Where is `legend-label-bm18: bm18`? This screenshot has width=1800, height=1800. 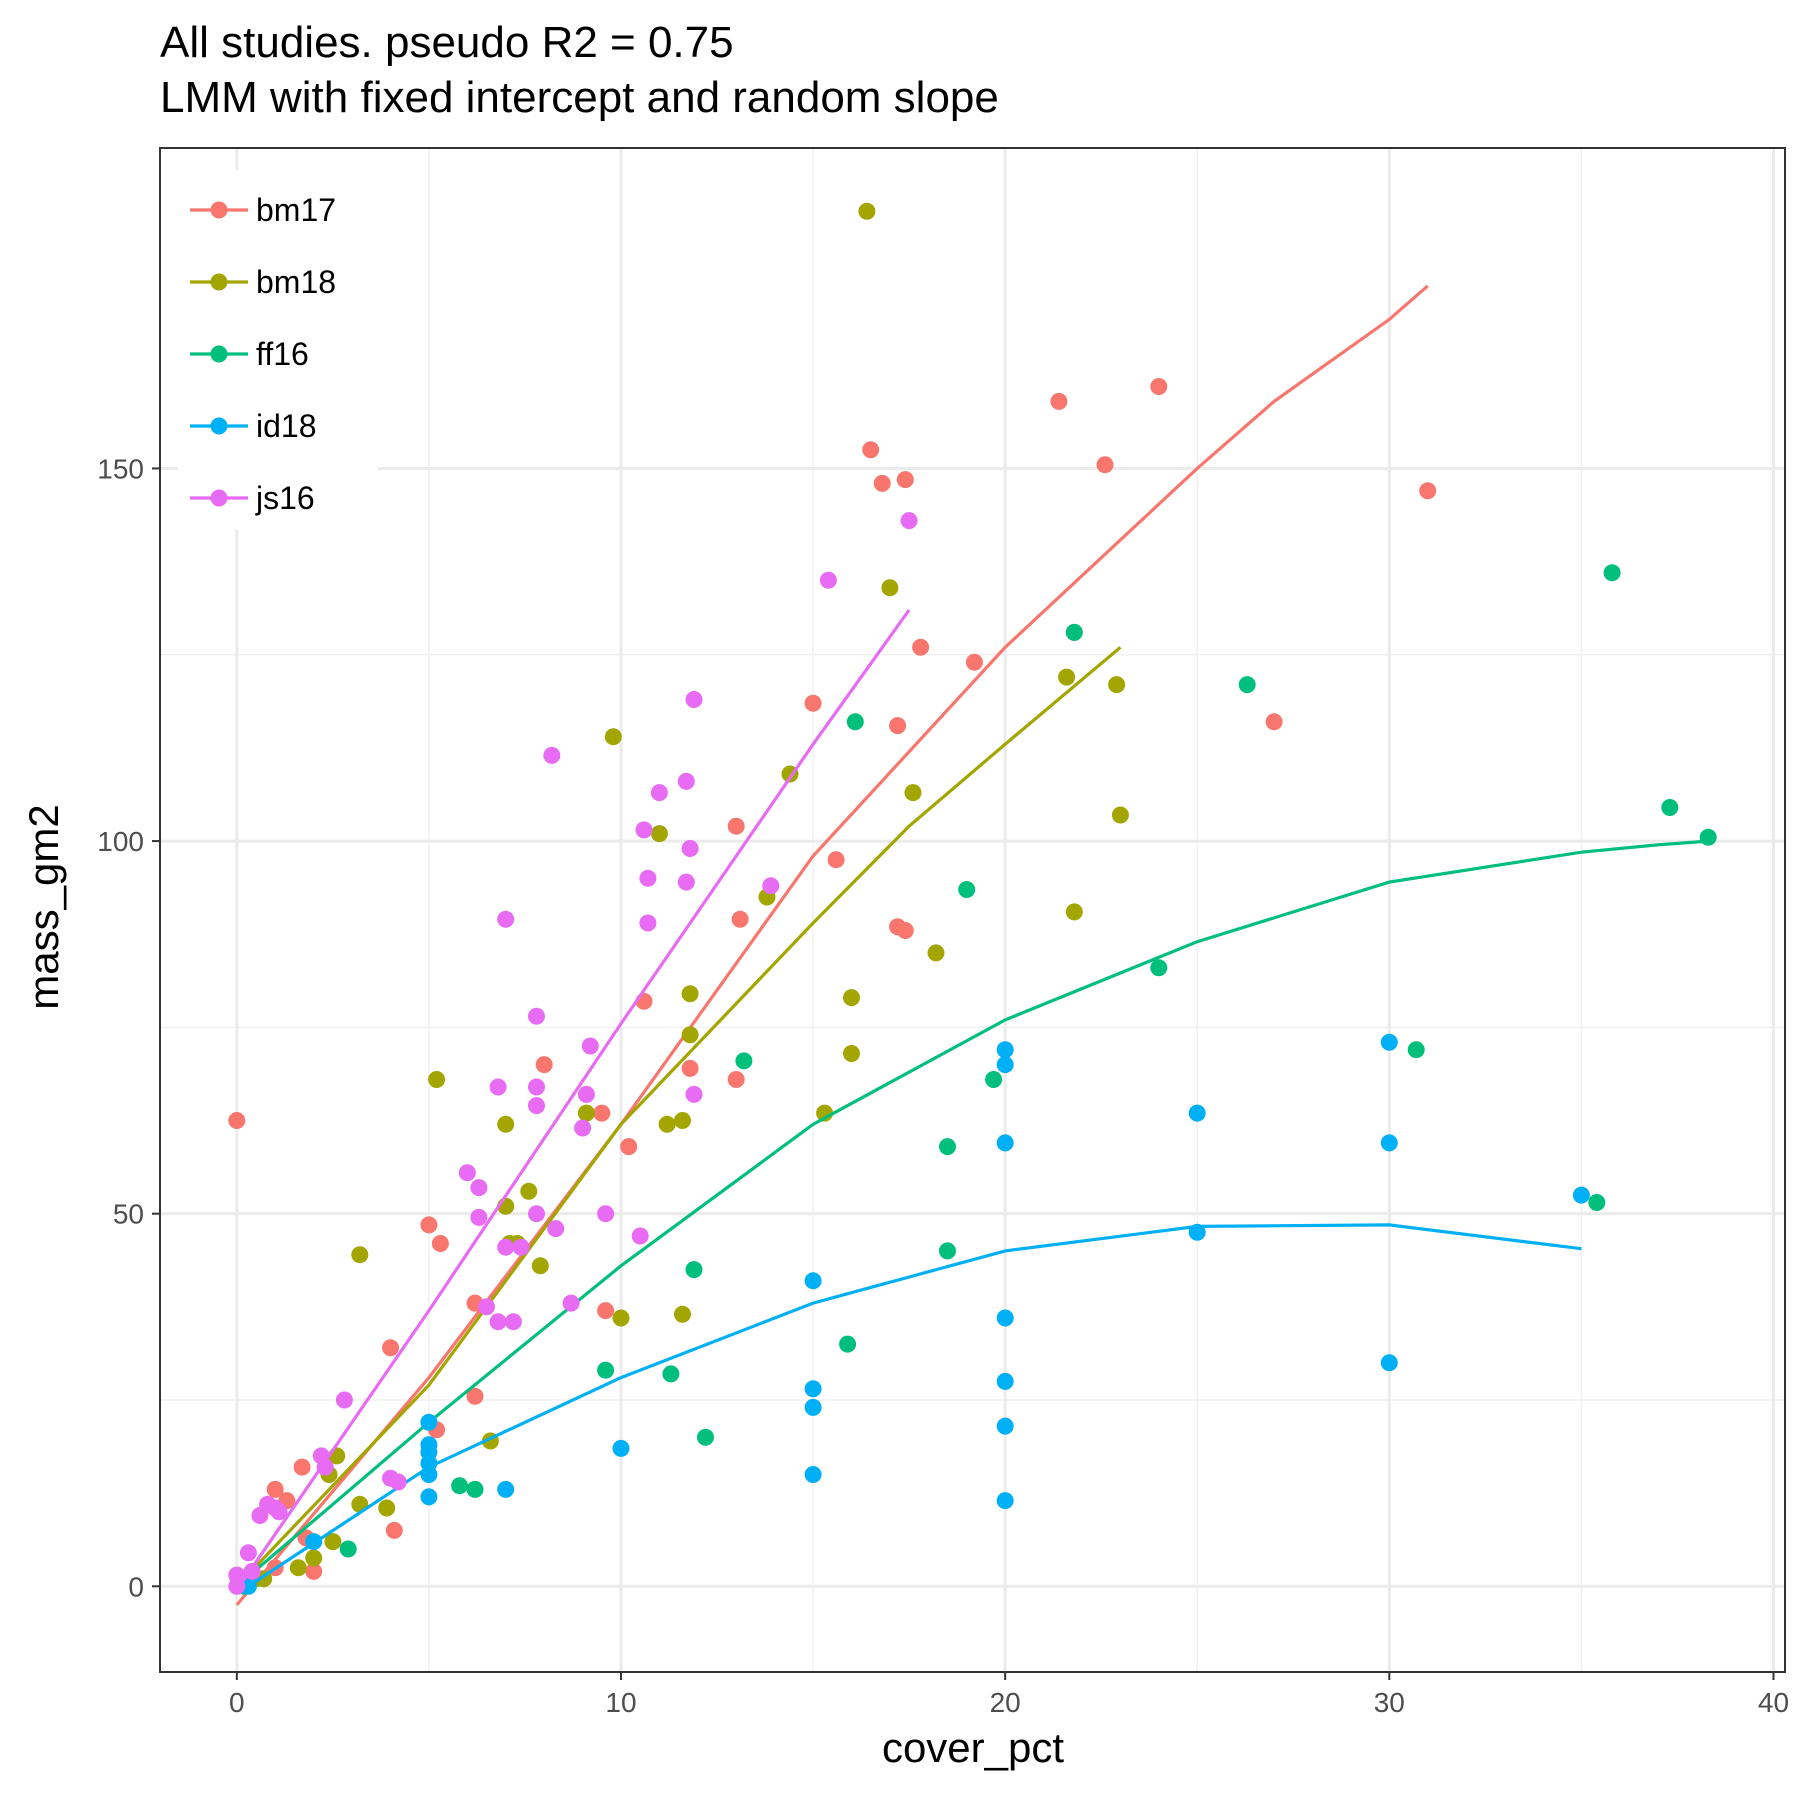
legend-label-bm18: bm18 is located at coordinates (296, 282).